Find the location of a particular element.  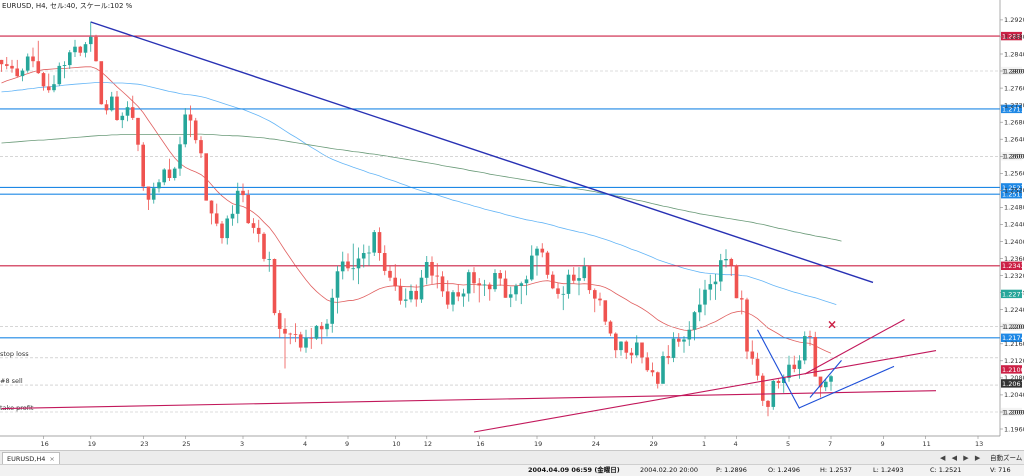

y-tick-label: 1.2920 is located at coordinates (1014, 20).